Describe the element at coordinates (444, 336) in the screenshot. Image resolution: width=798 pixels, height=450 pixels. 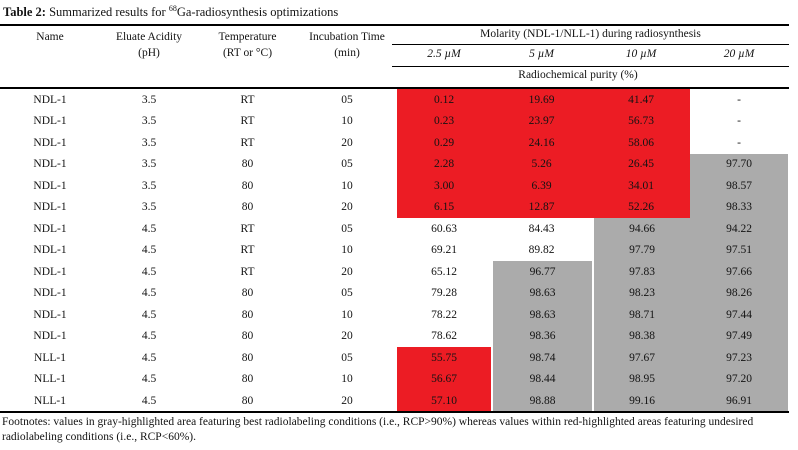
I see `cell-purity-2-5um: 78.62` at that location.